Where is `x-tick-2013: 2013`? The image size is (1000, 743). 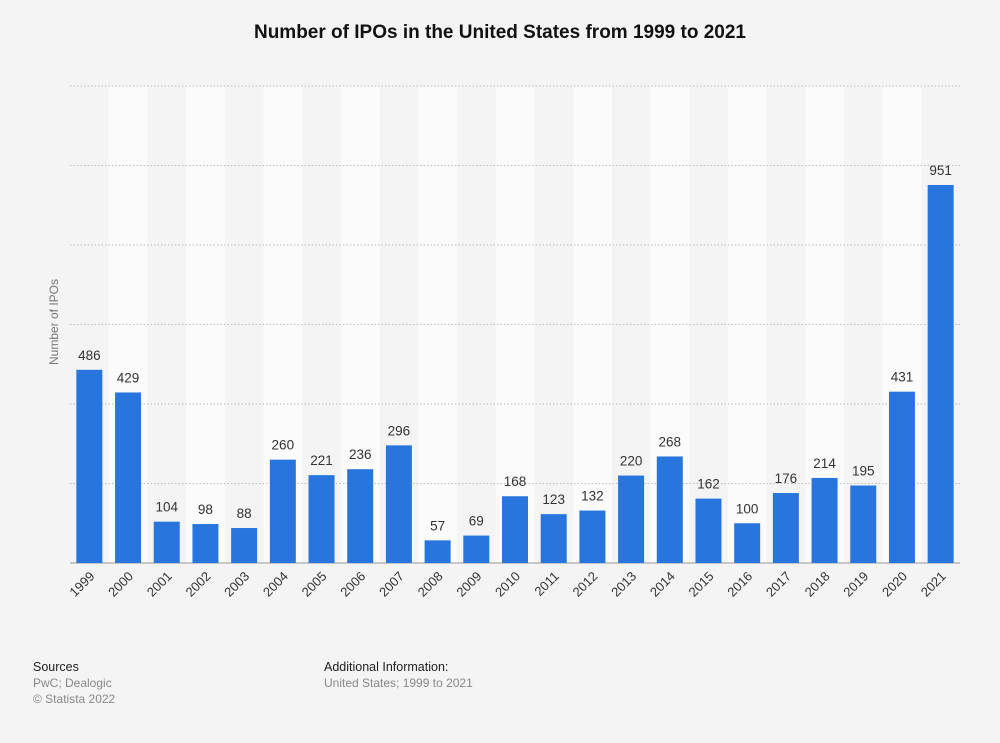 x-tick-2013: 2013 is located at coordinates (623, 584).